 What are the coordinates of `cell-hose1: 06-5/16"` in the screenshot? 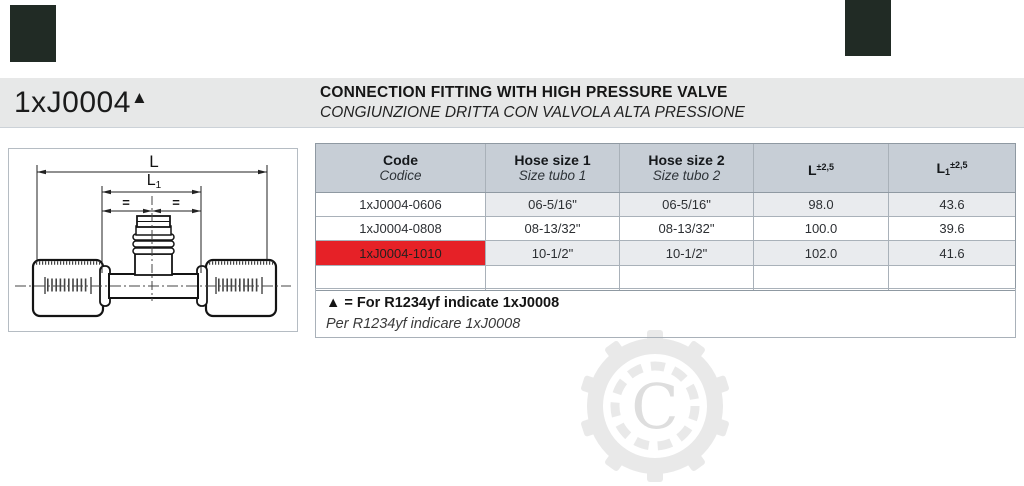 It's located at (553, 204).